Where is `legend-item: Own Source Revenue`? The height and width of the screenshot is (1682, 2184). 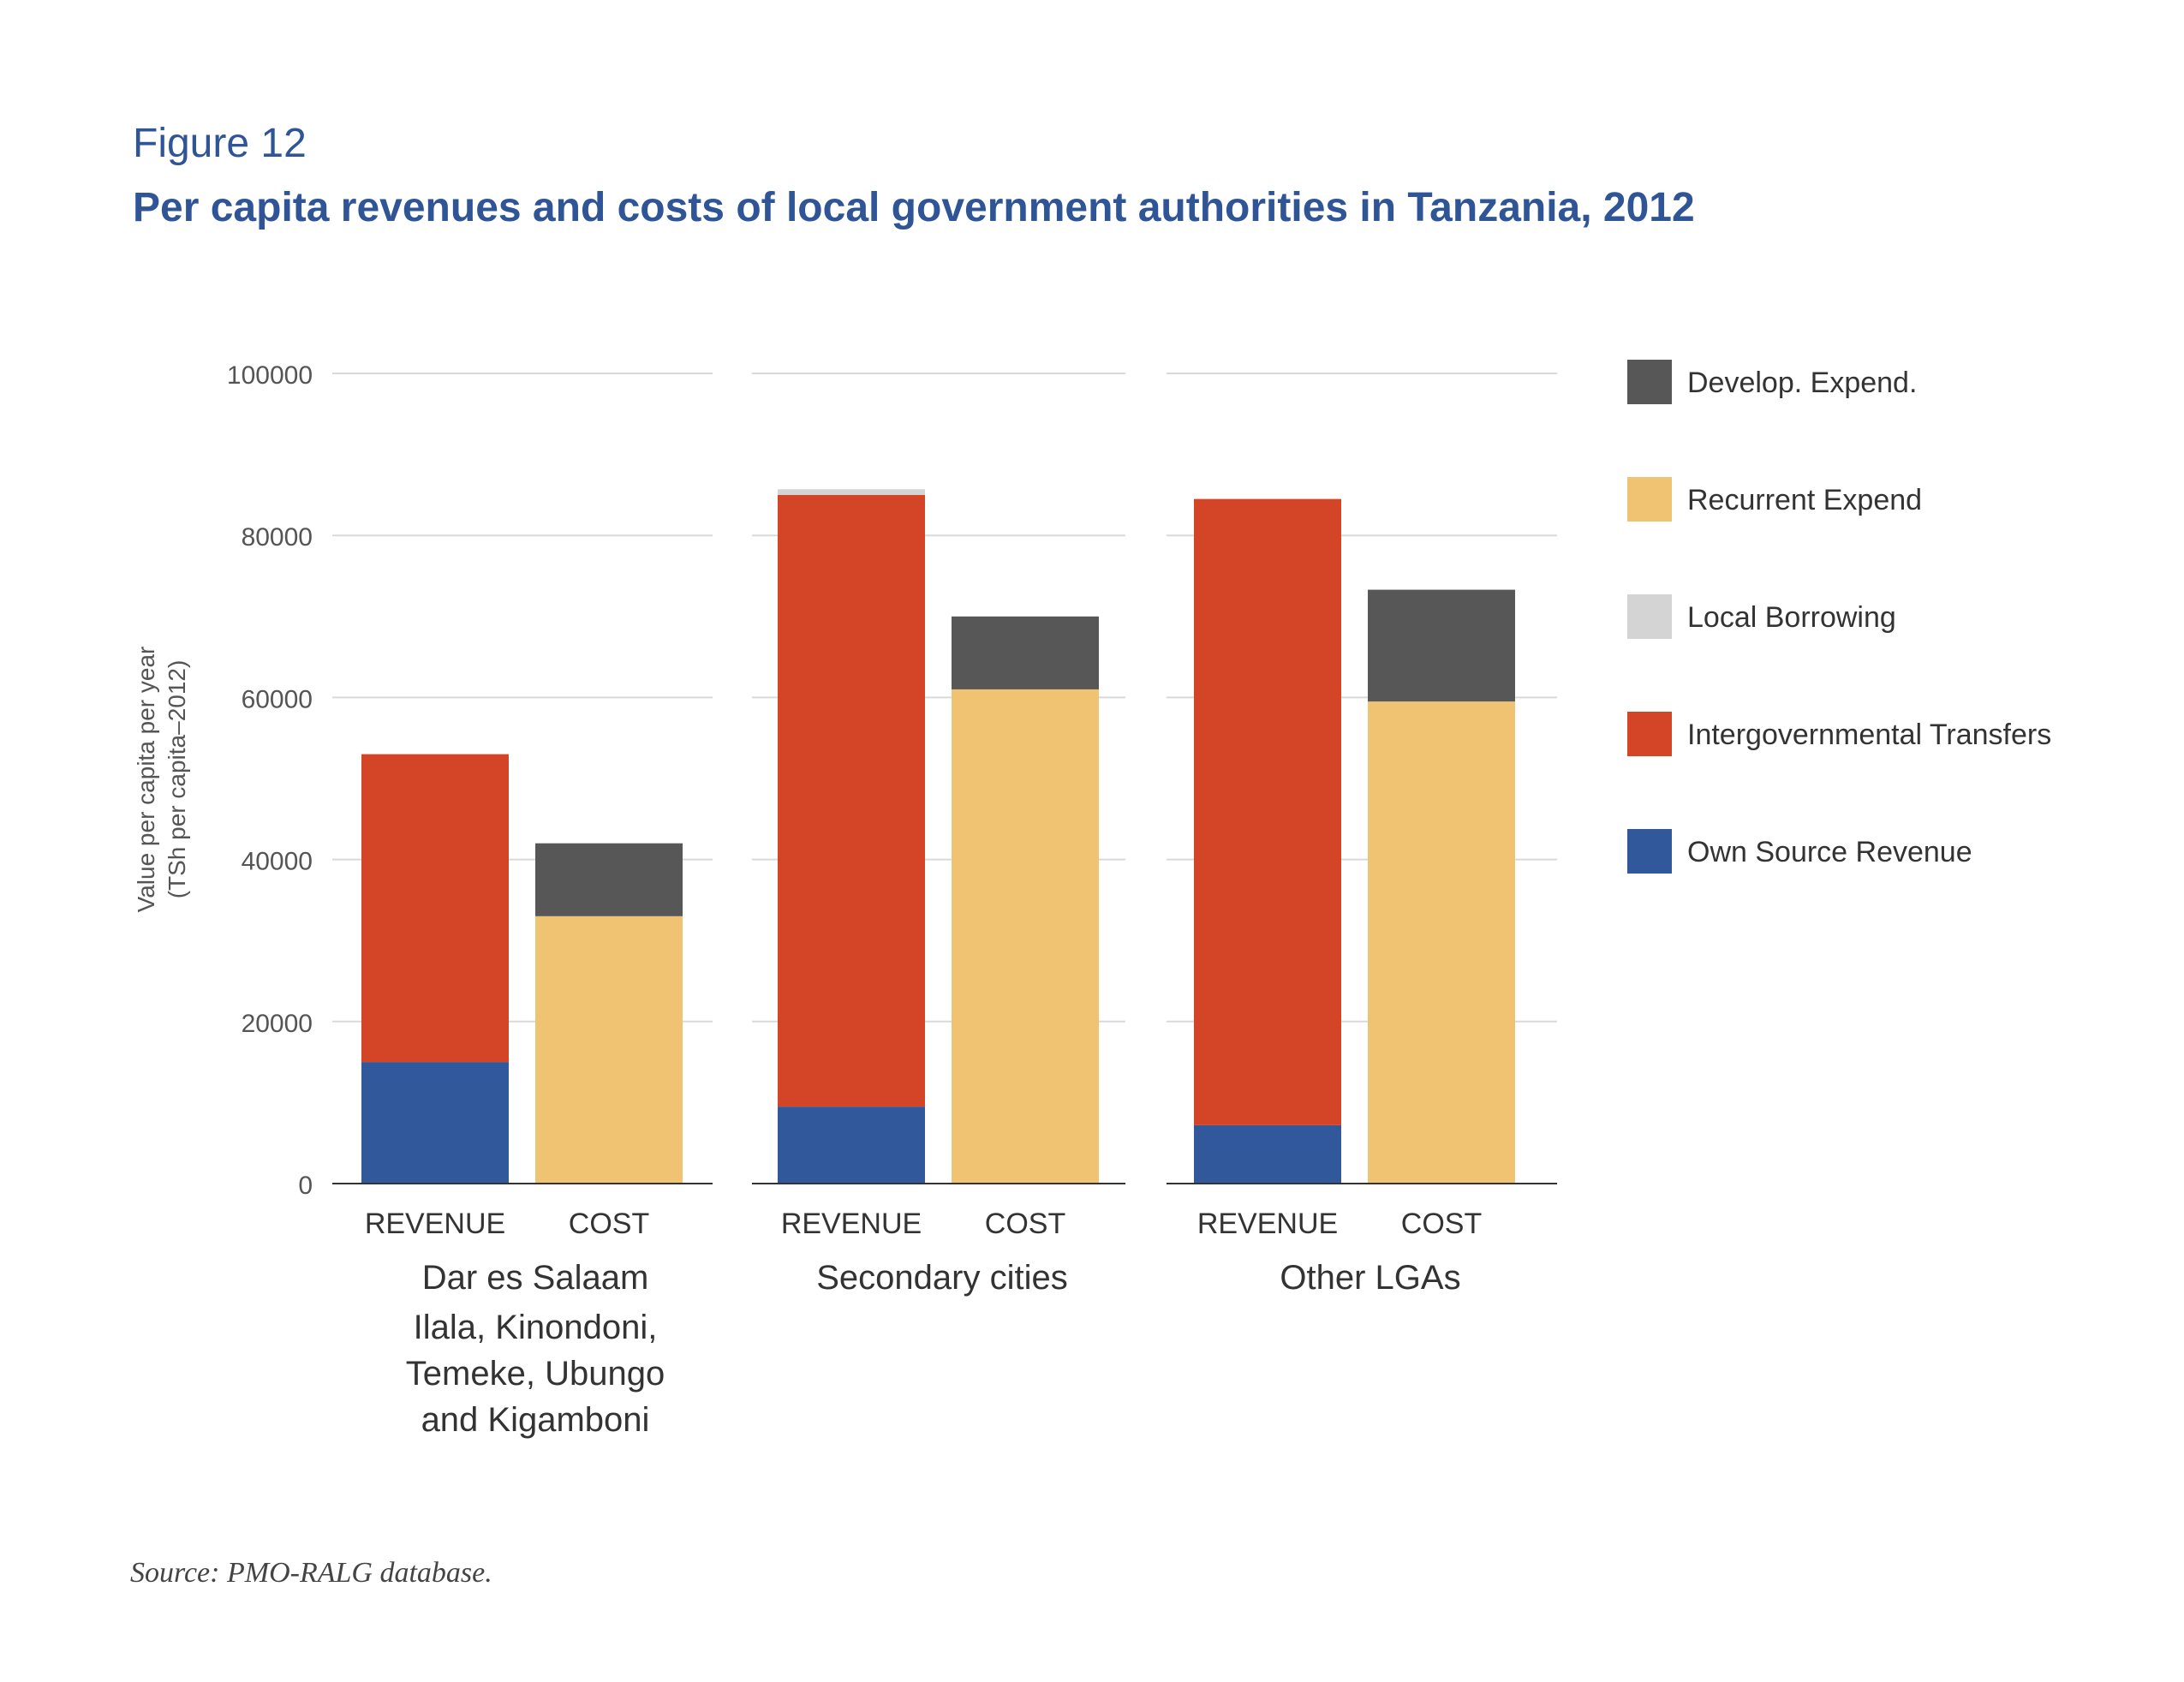 legend-item: Own Source Revenue is located at coordinates (1892, 851).